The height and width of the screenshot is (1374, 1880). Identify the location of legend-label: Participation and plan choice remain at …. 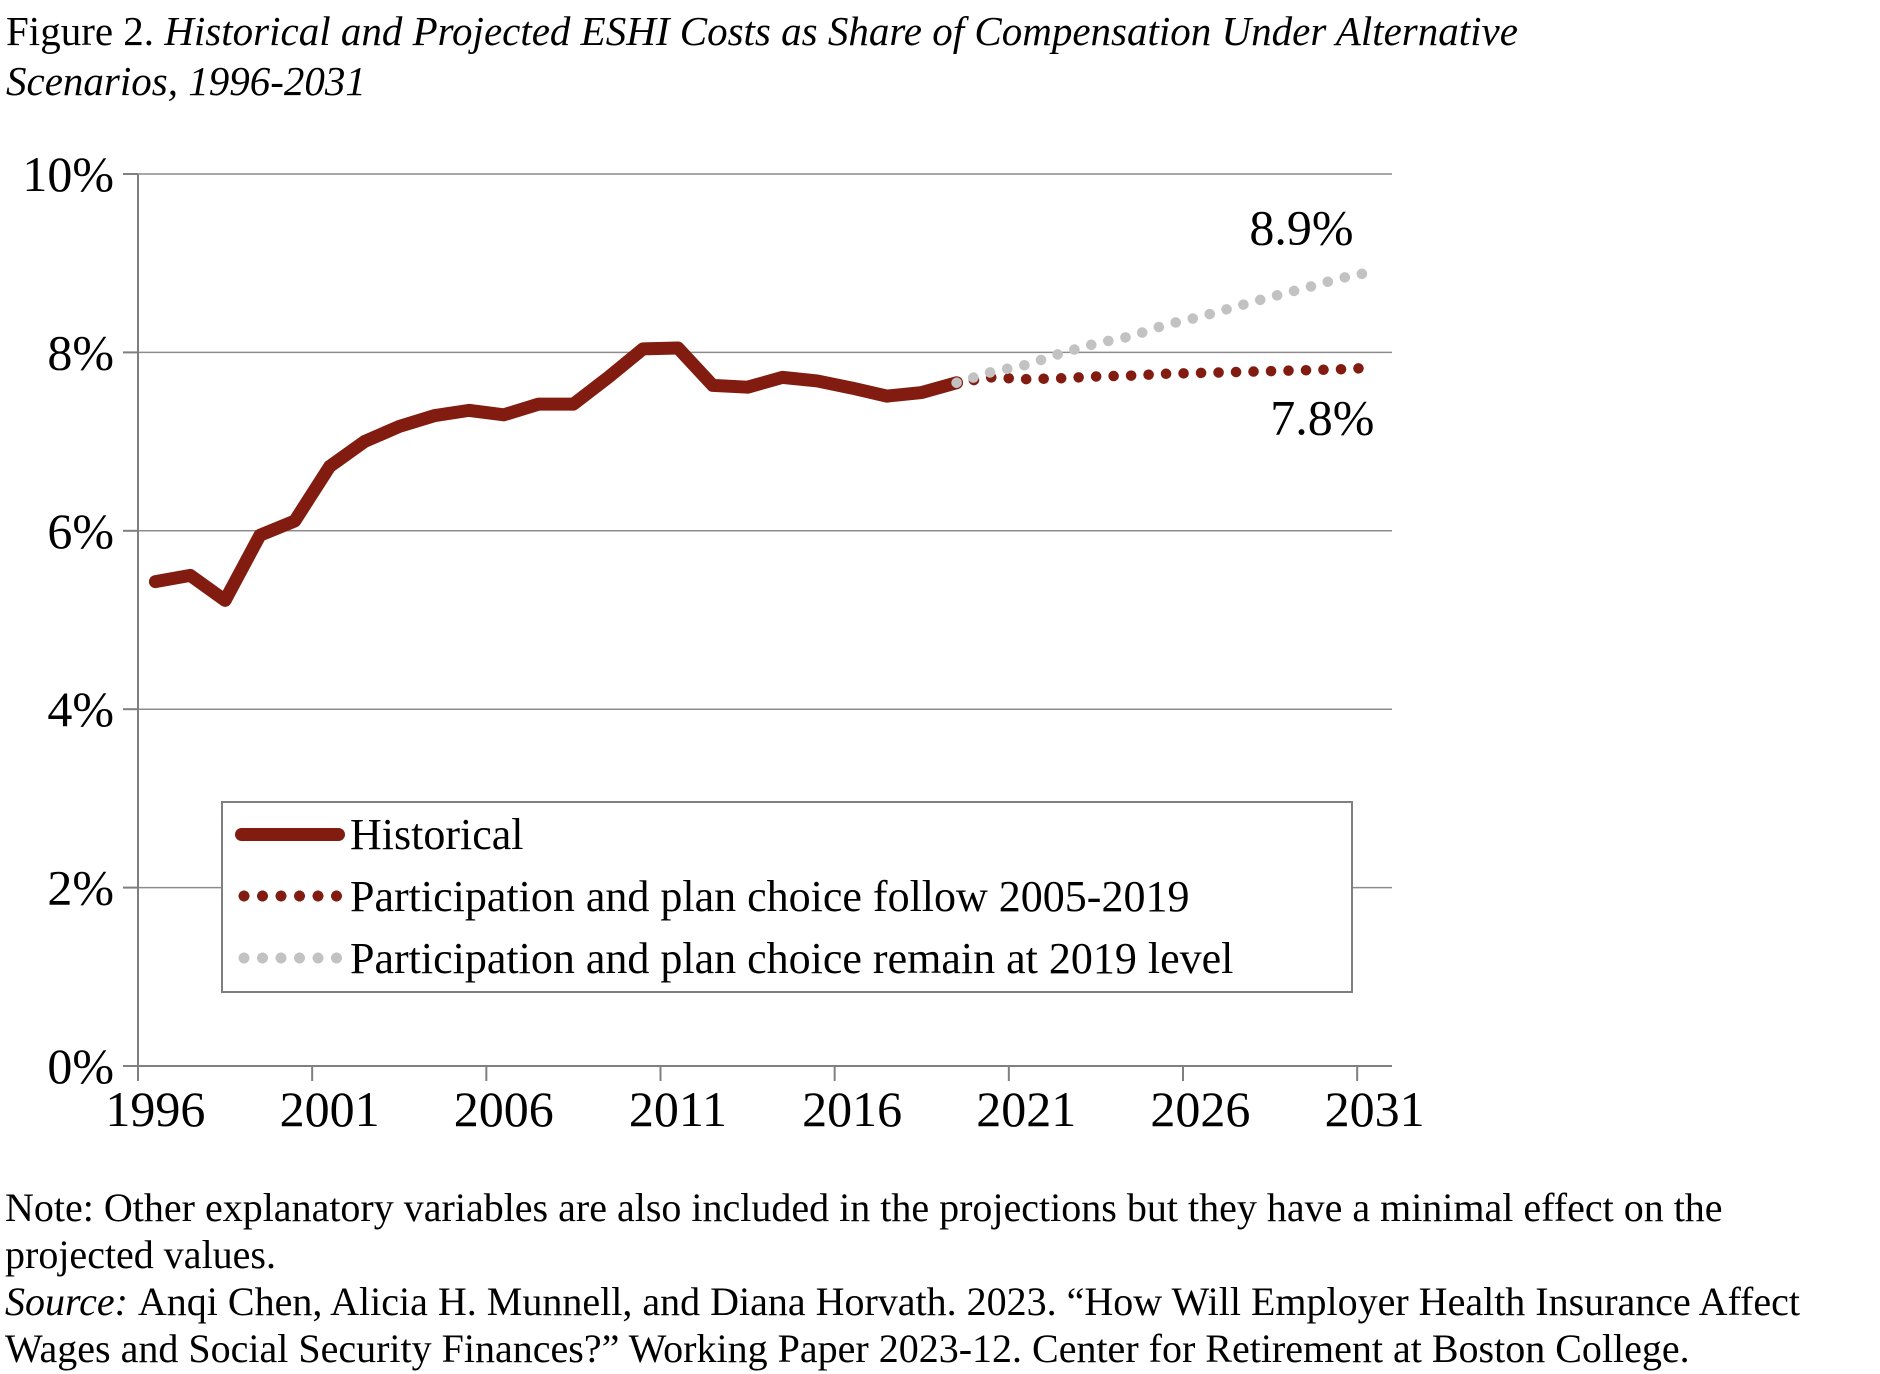
(792, 958).